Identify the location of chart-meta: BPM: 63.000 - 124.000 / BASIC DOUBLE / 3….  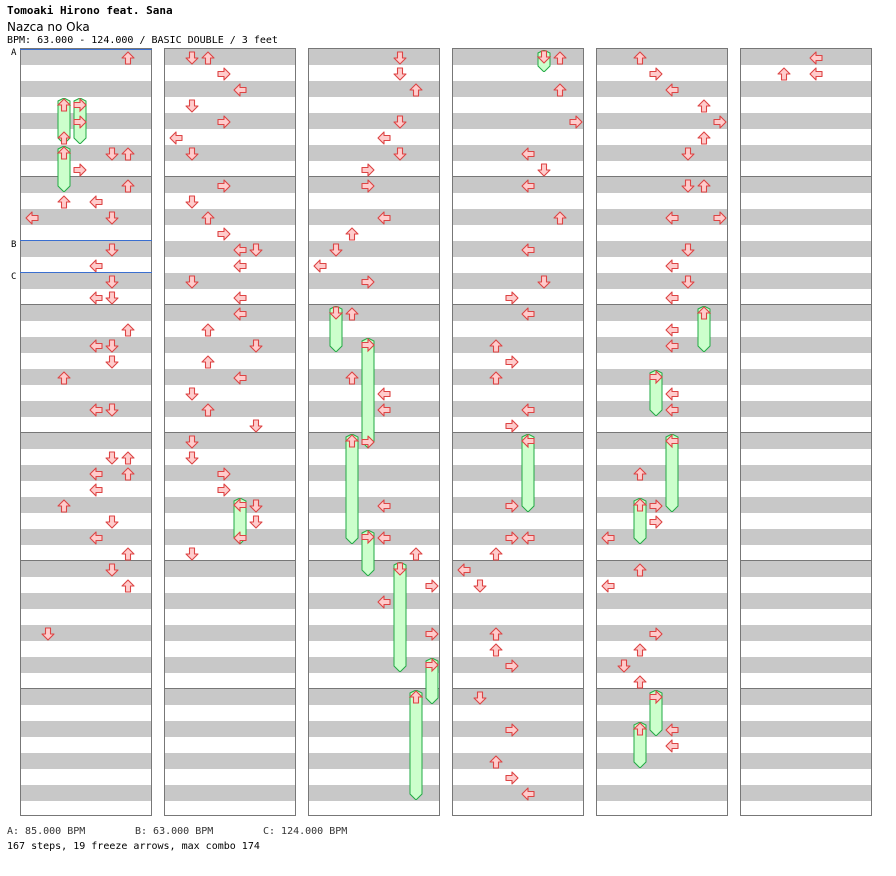
(142, 40).